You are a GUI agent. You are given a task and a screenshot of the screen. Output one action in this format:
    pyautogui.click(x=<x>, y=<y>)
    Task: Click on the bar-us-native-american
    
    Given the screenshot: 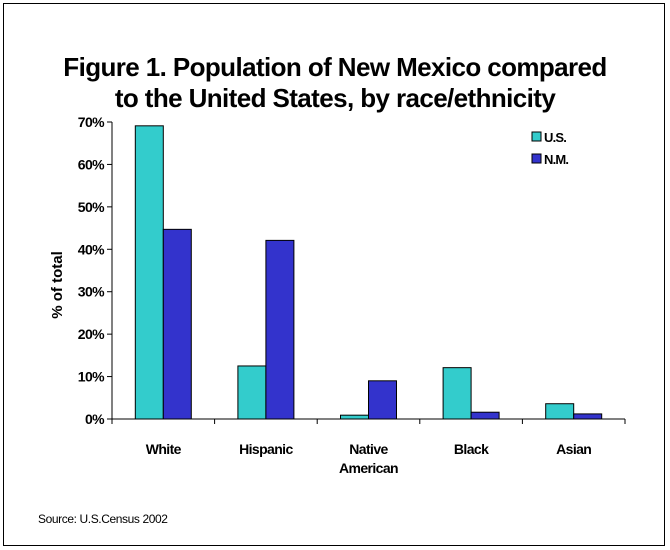 What is the action you would take?
    pyautogui.click(x=354, y=417)
    